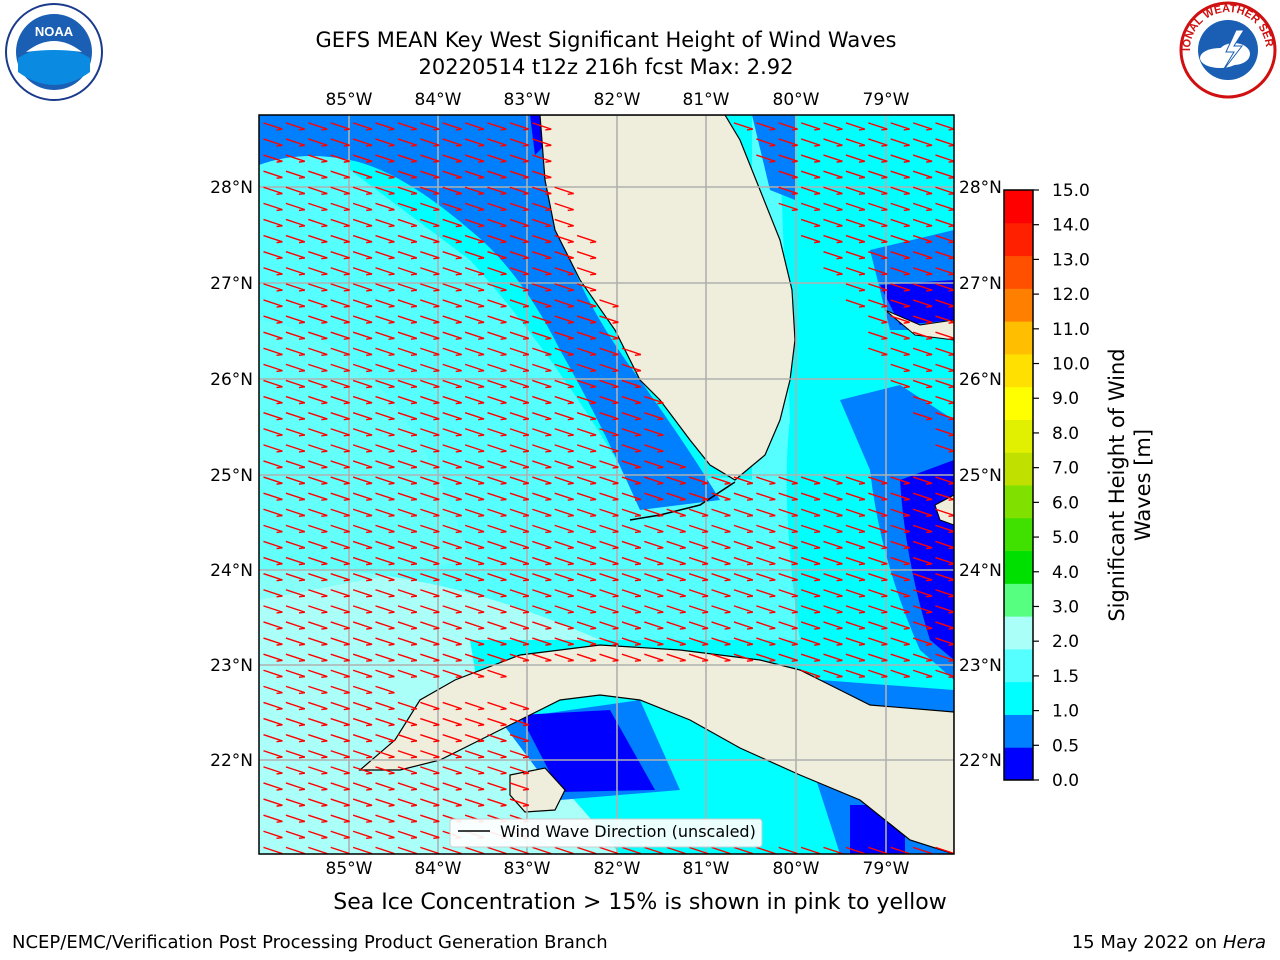 Image resolution: width=1280 pixels, height=960 pixels. What do you see at coordinates (489, 312) in the screenshot?
I see `ocean-blue-band-west` at bounding box center [489, 312].